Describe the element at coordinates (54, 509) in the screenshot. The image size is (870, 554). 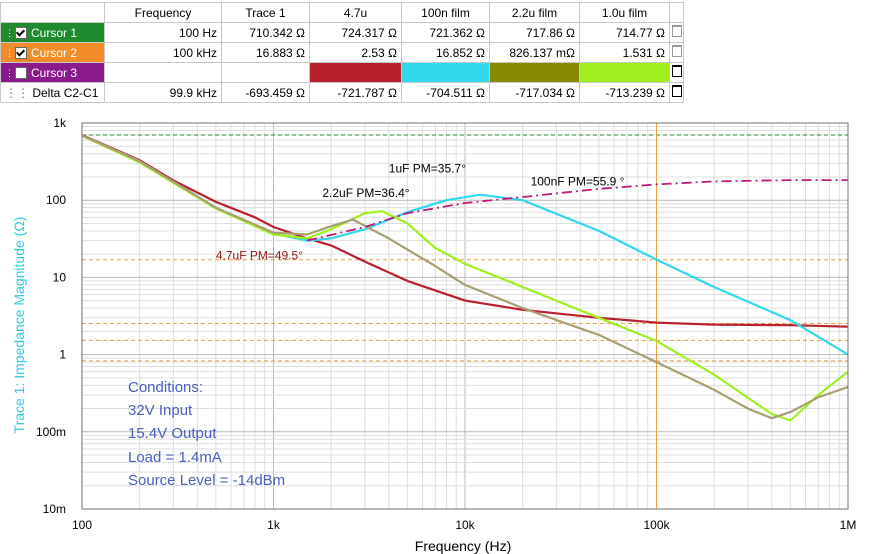
I see `y-tick-label: 10m` at that location.